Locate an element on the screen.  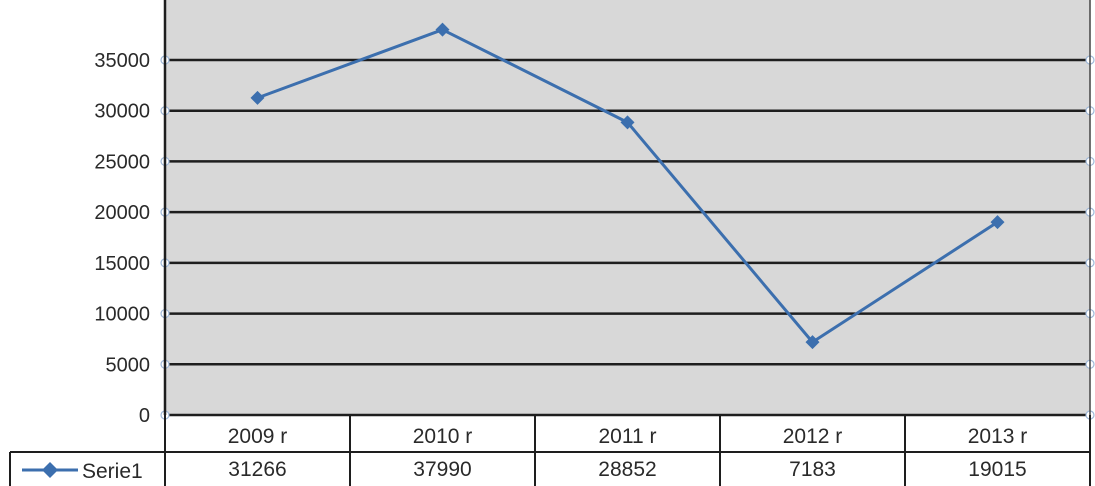
y-tick-label: 35000 is located at coordinates (122, 61).